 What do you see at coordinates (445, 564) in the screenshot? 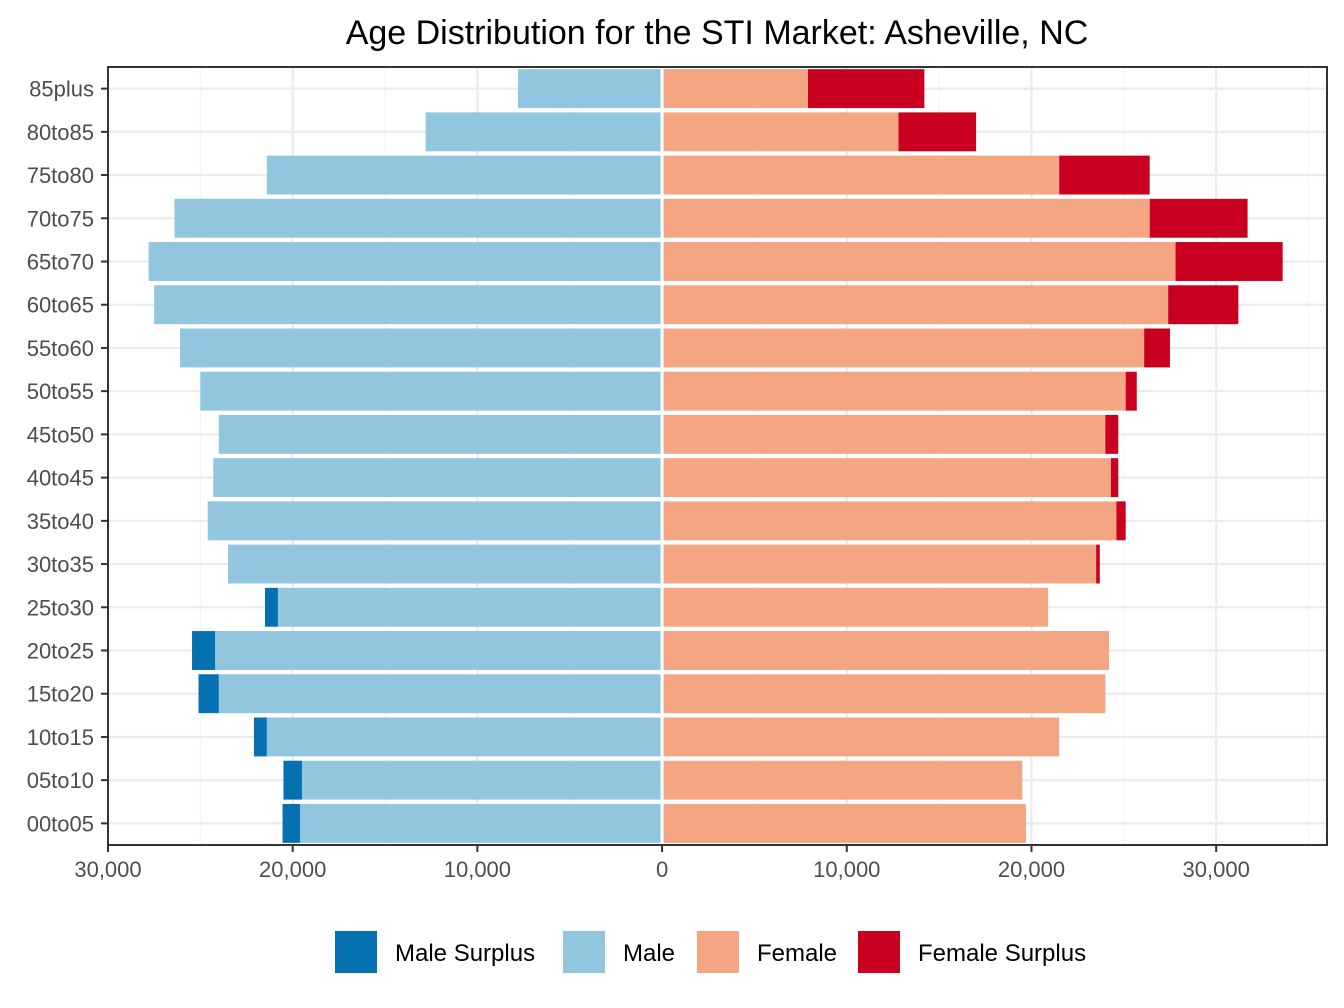
I see `bar-male-30to35` at bounding box center [445, 564].